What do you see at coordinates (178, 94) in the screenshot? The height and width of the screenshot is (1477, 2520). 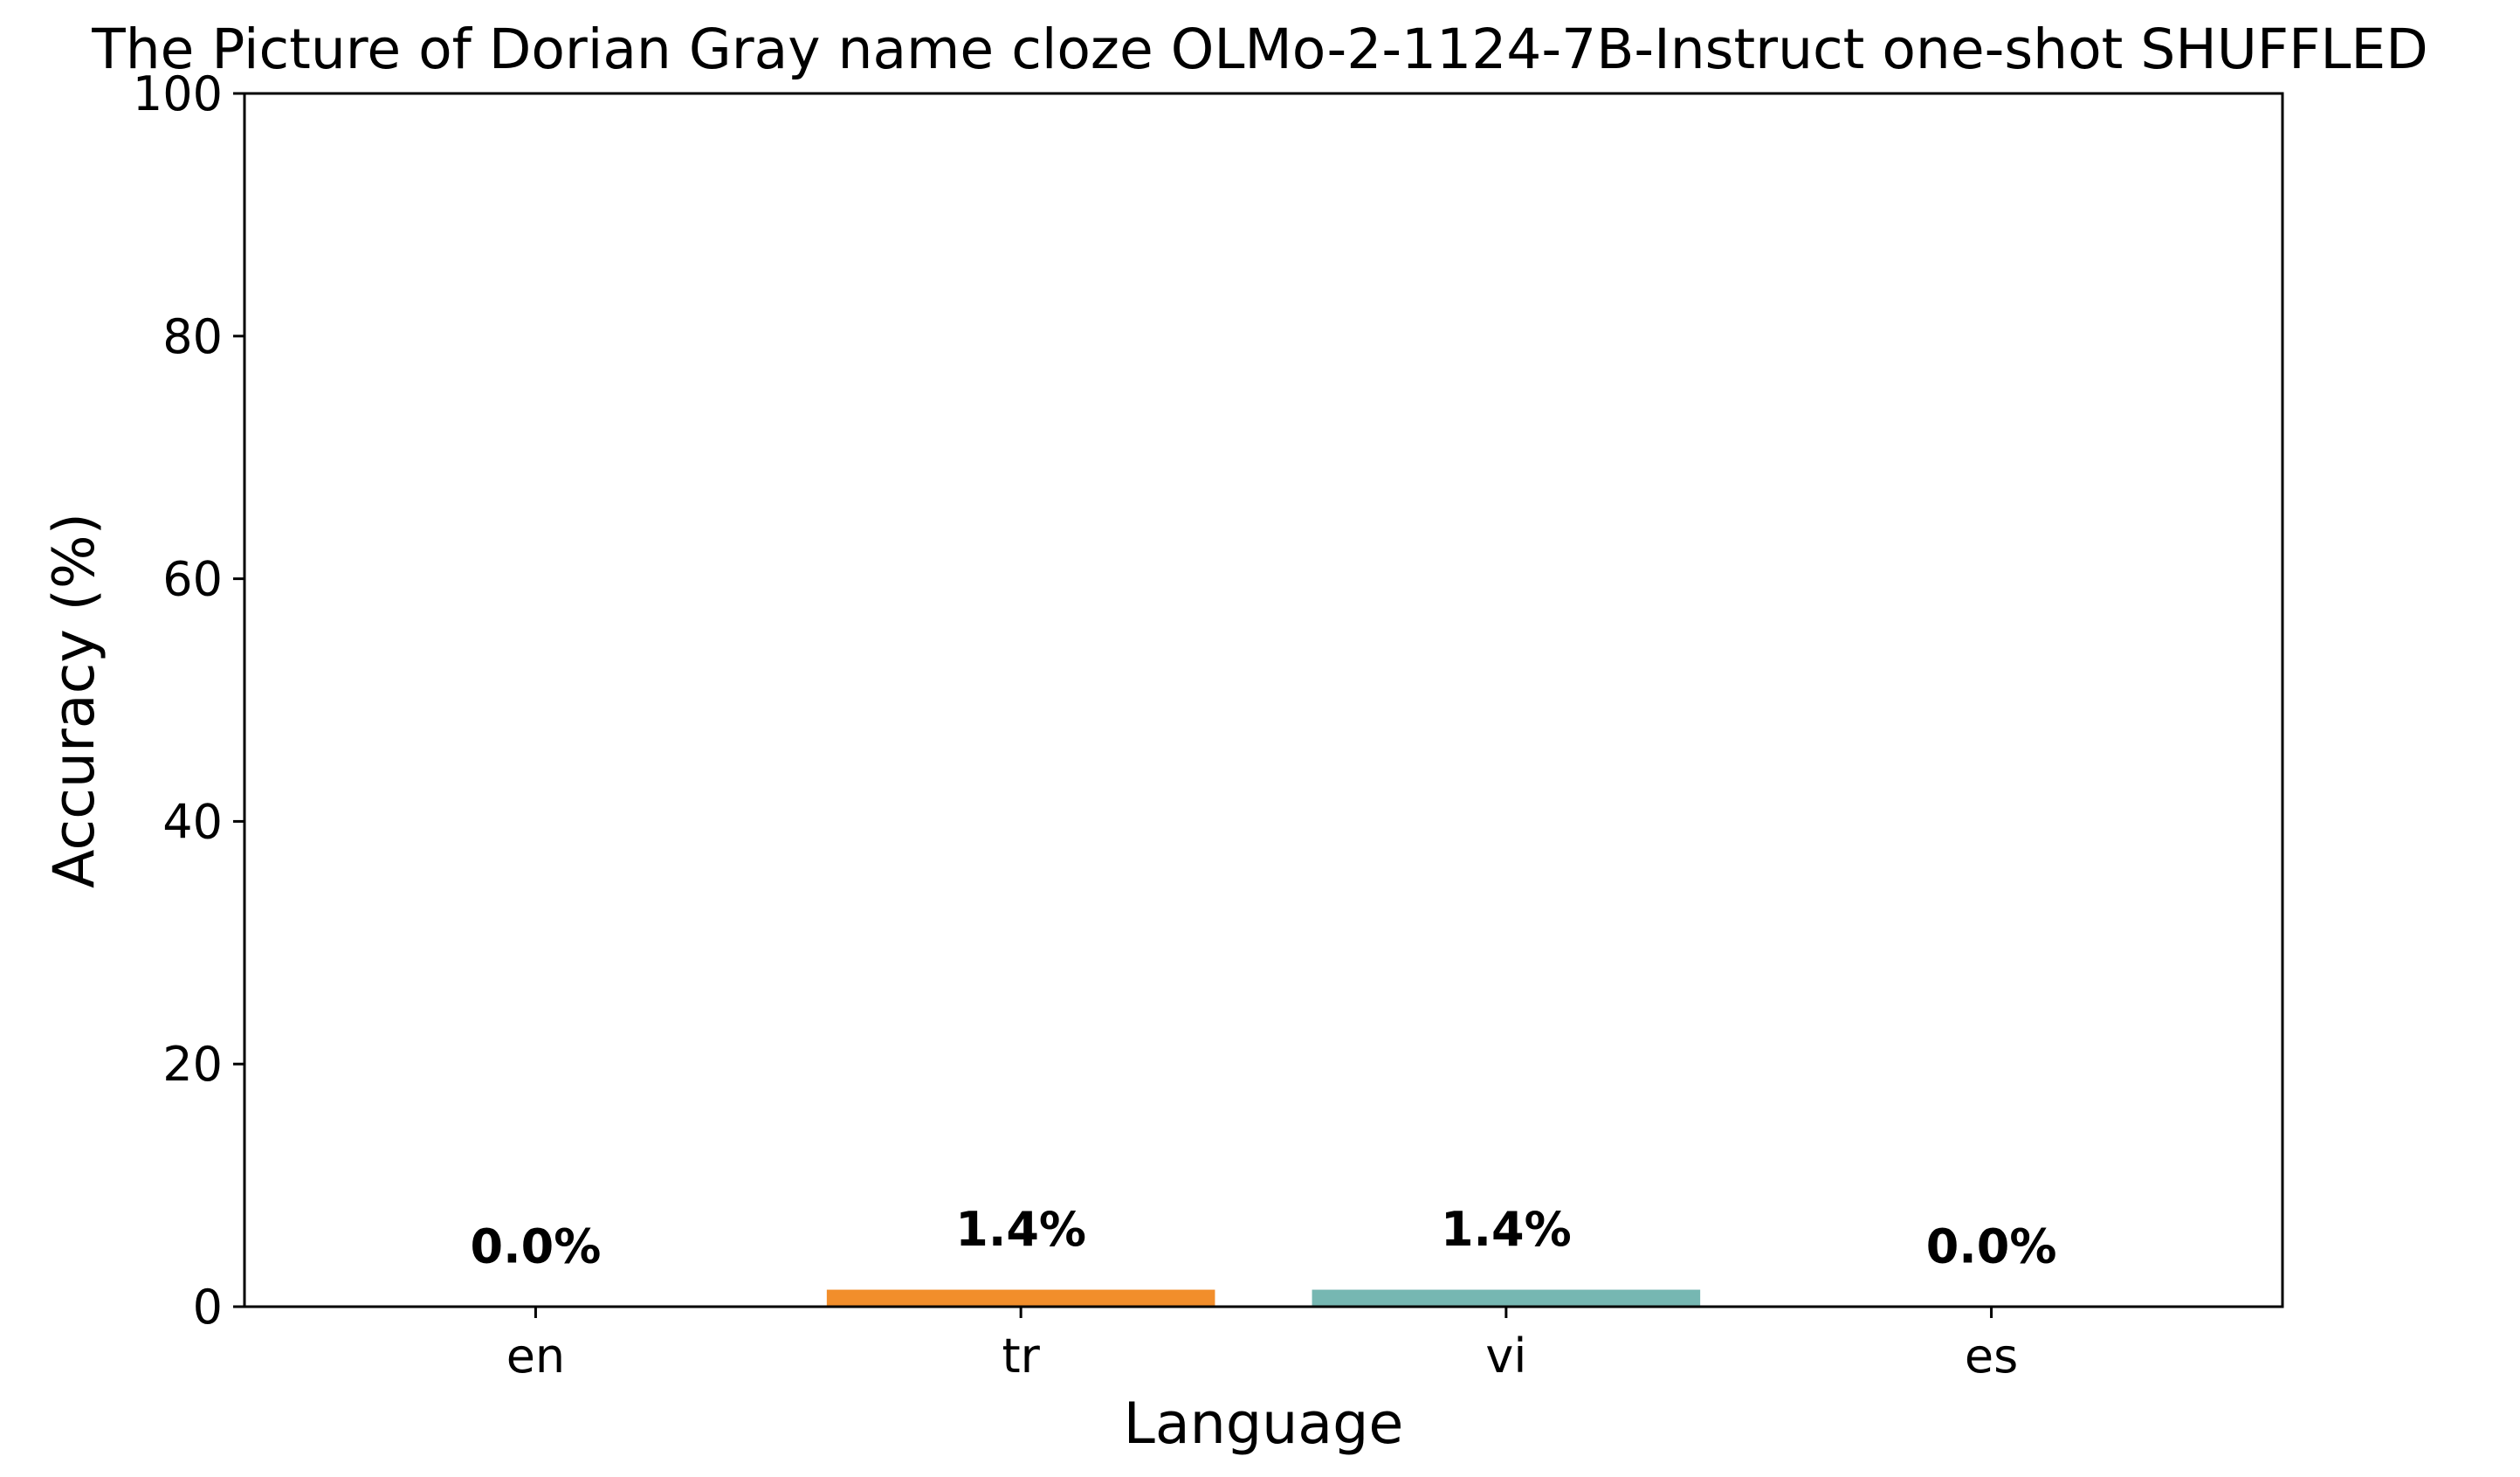 I see `y-tick-label-100: 100` at bounding box center [178, 94].